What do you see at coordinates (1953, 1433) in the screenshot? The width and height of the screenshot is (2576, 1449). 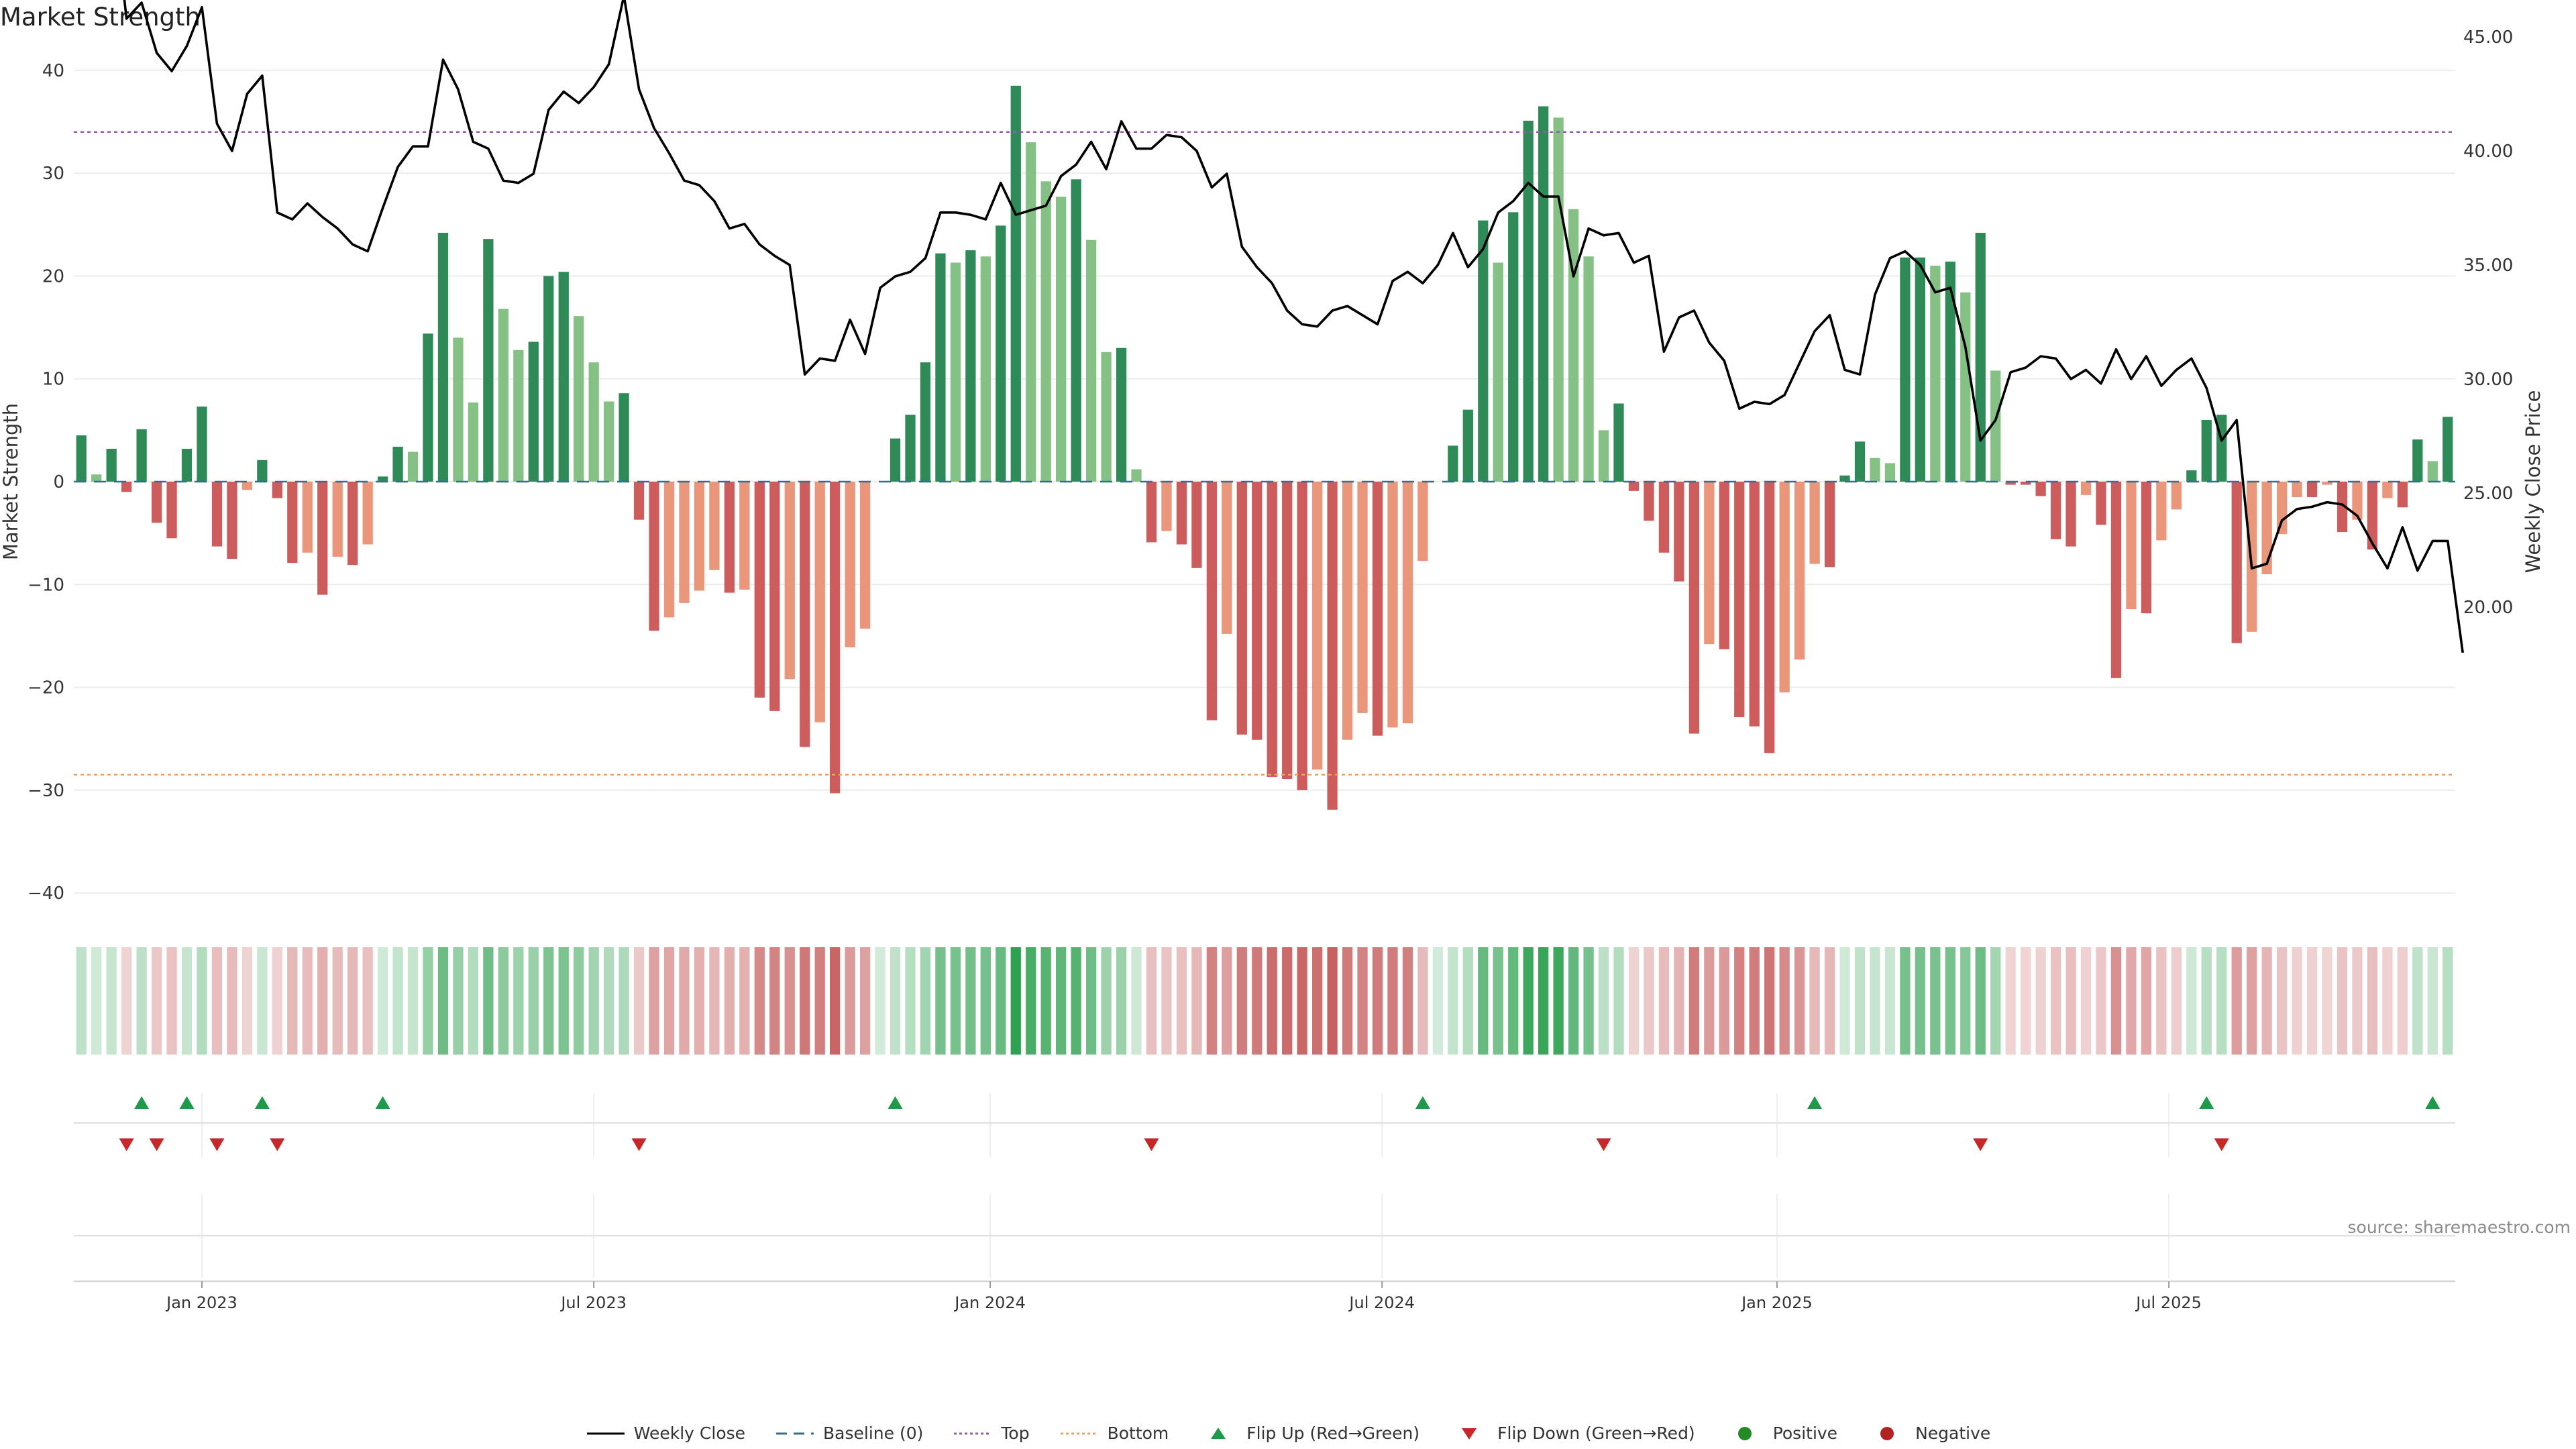 I see `legend-label: Negative` at bounding box center [1953, 1433].